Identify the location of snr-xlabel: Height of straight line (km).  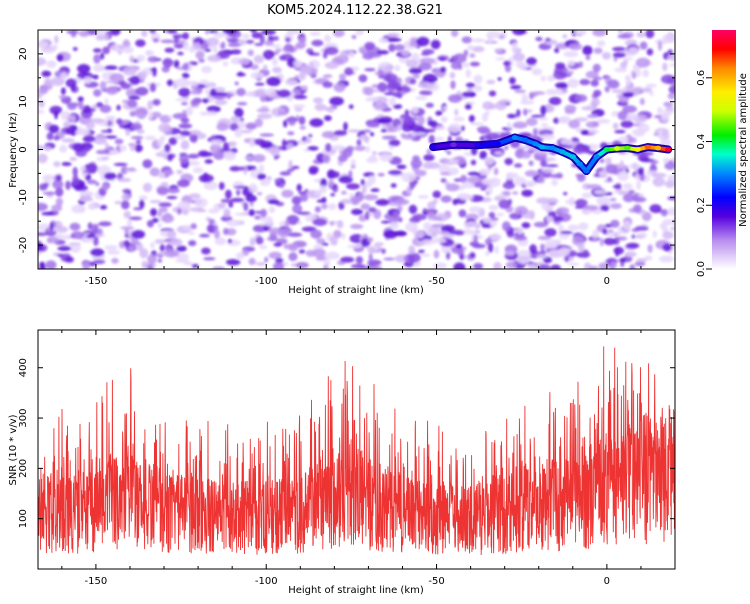
(356, 590).